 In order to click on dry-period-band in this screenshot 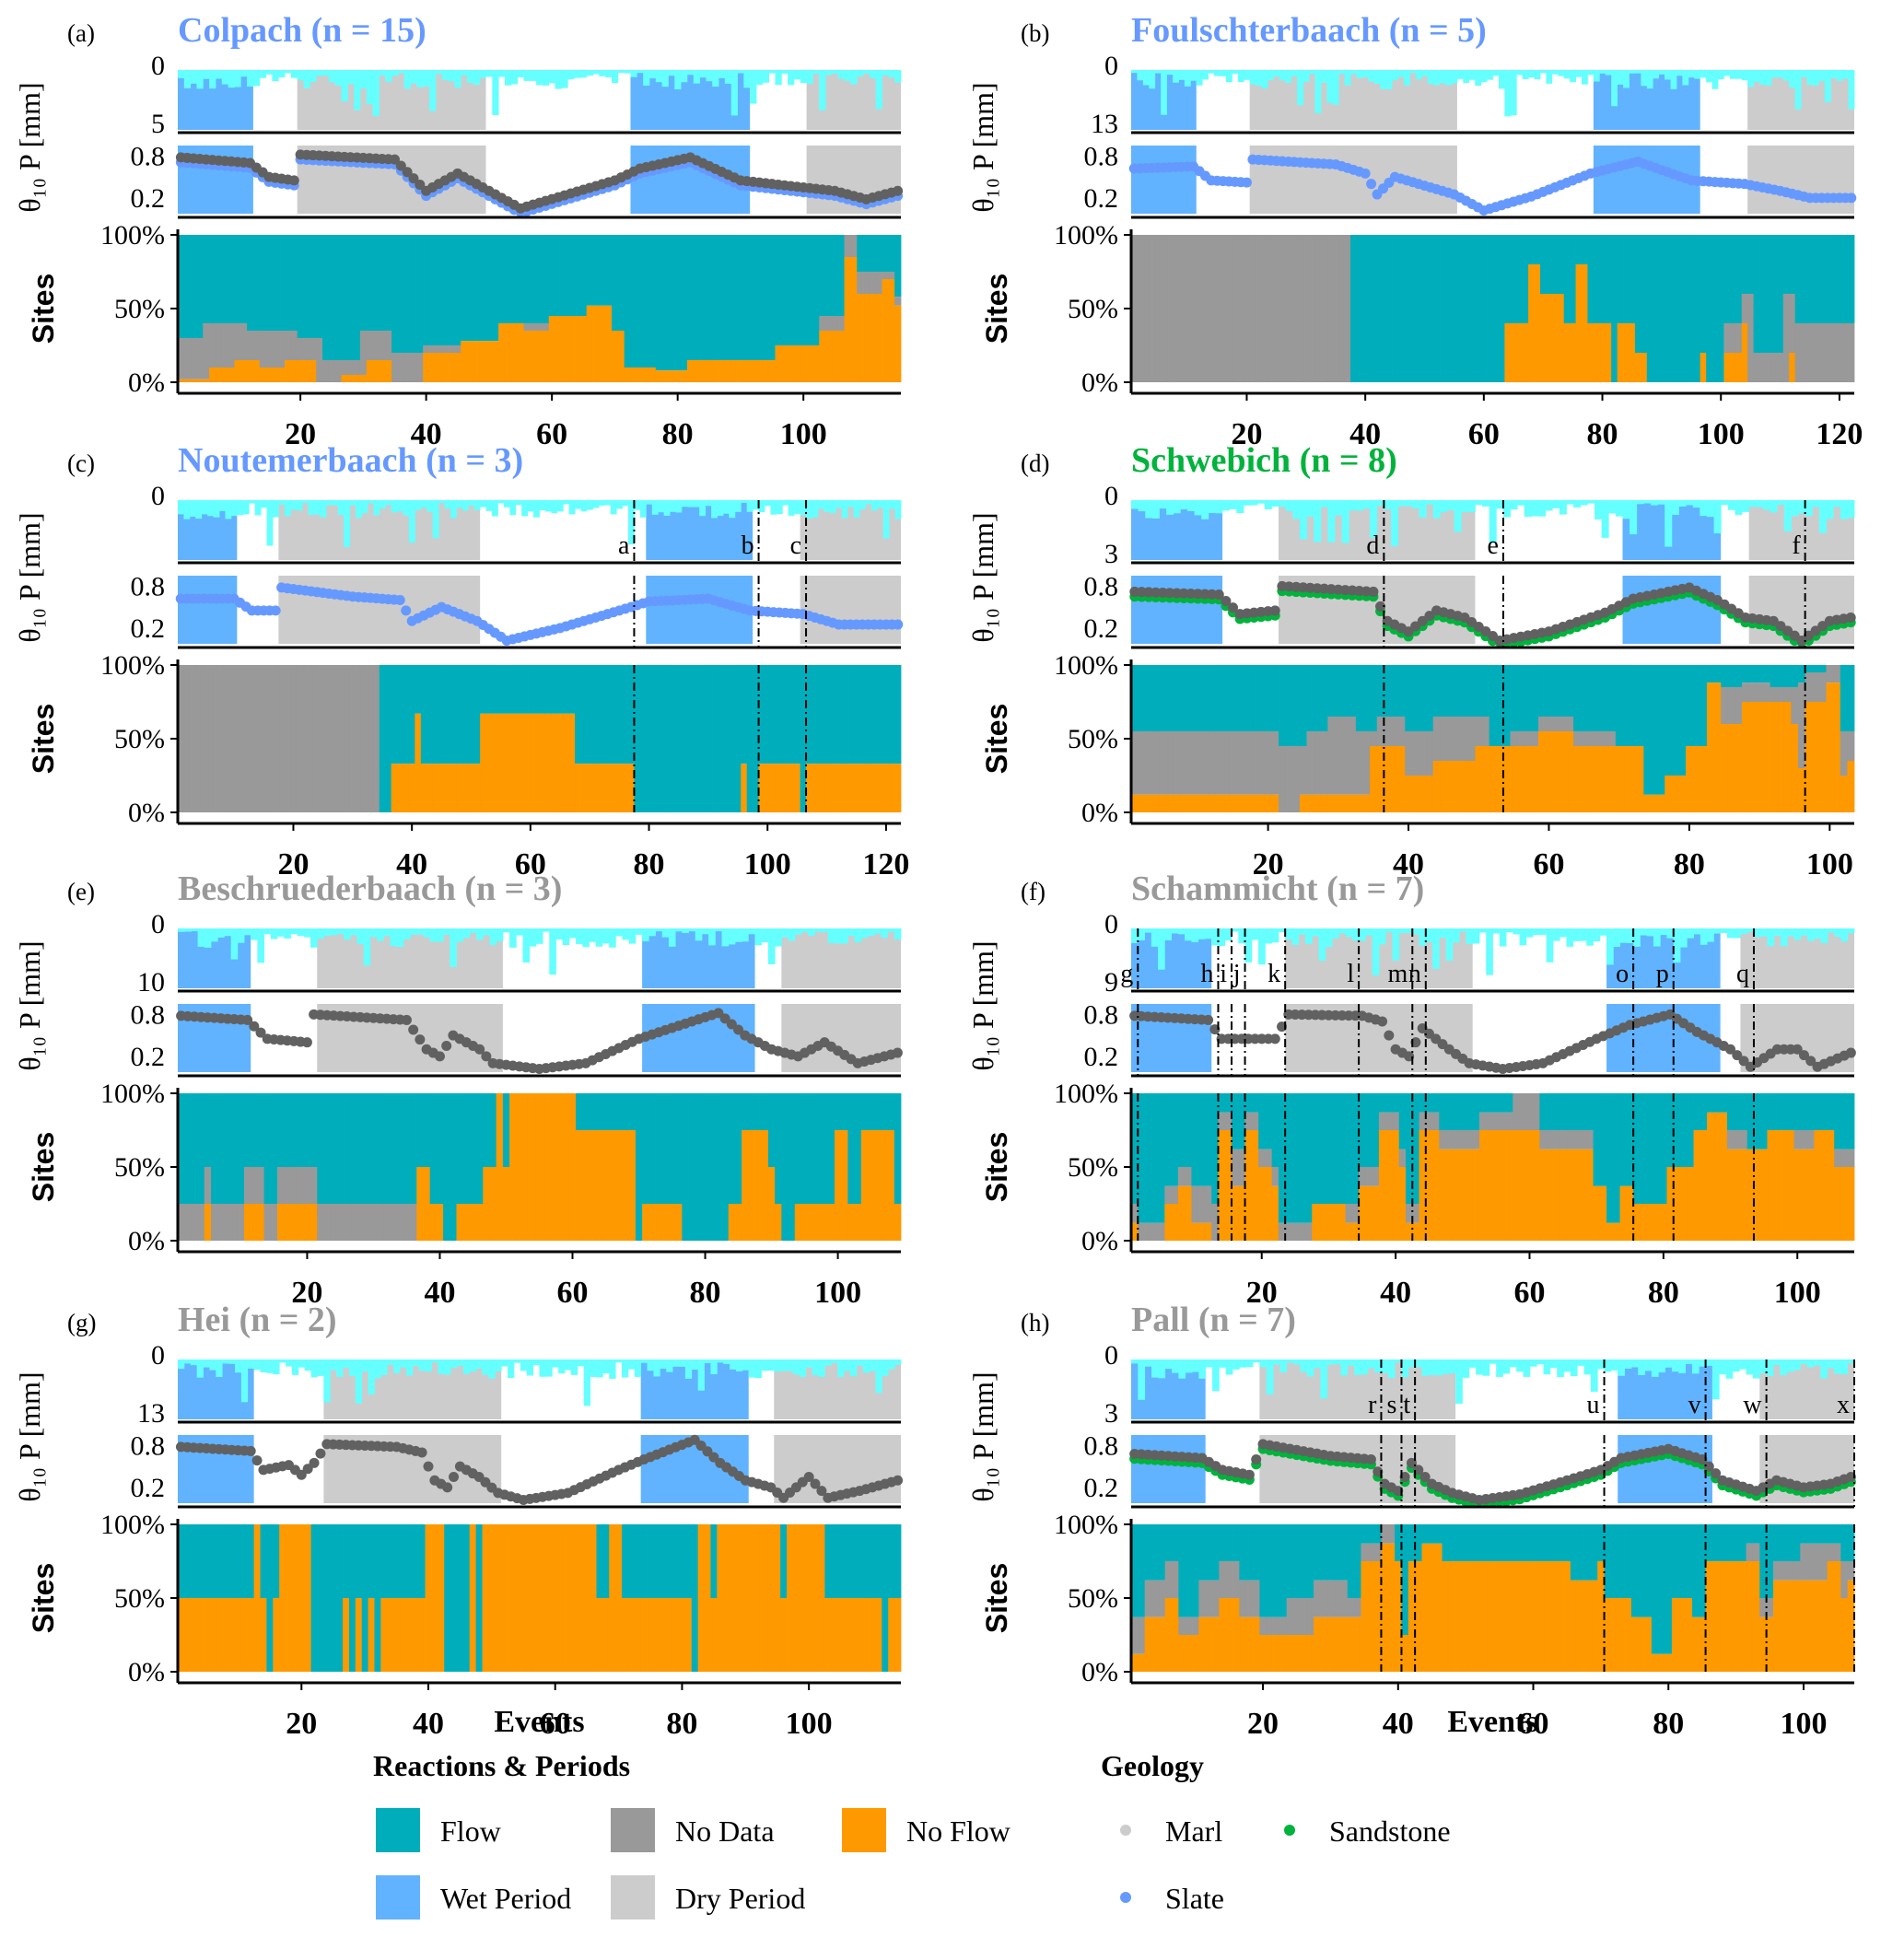, I will do `click(850, 610)`.